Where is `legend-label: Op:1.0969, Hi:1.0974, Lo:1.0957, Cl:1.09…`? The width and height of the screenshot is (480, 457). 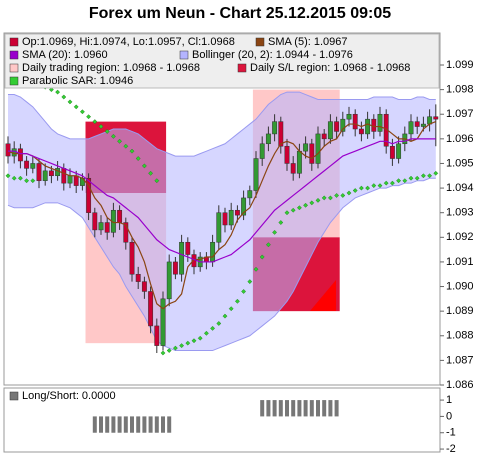 legend-label: Op:1.0969, Hi:1.0974, Lo:1.0957, Cl:1.09… is located at coordinates (128, 42).